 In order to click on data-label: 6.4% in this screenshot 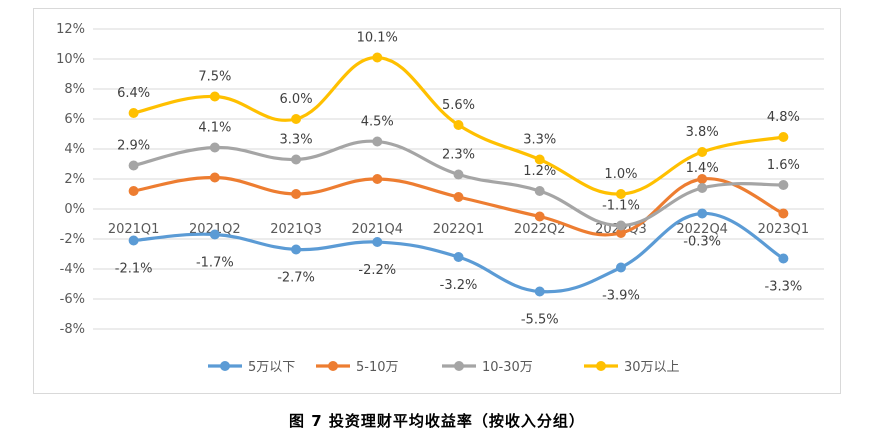, I will do `click(133, 93)`.